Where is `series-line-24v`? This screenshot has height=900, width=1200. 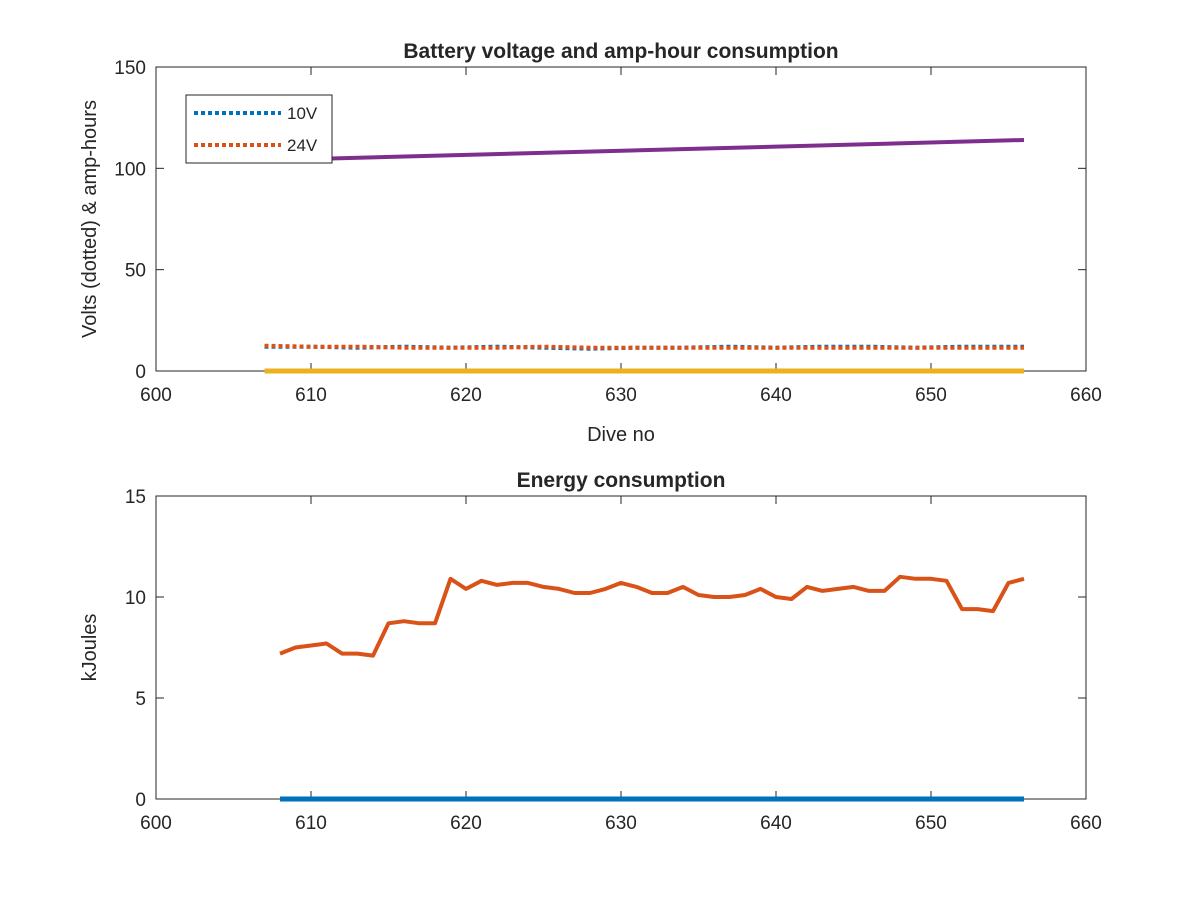
series-line-24v is located at coordinates (644, 346).